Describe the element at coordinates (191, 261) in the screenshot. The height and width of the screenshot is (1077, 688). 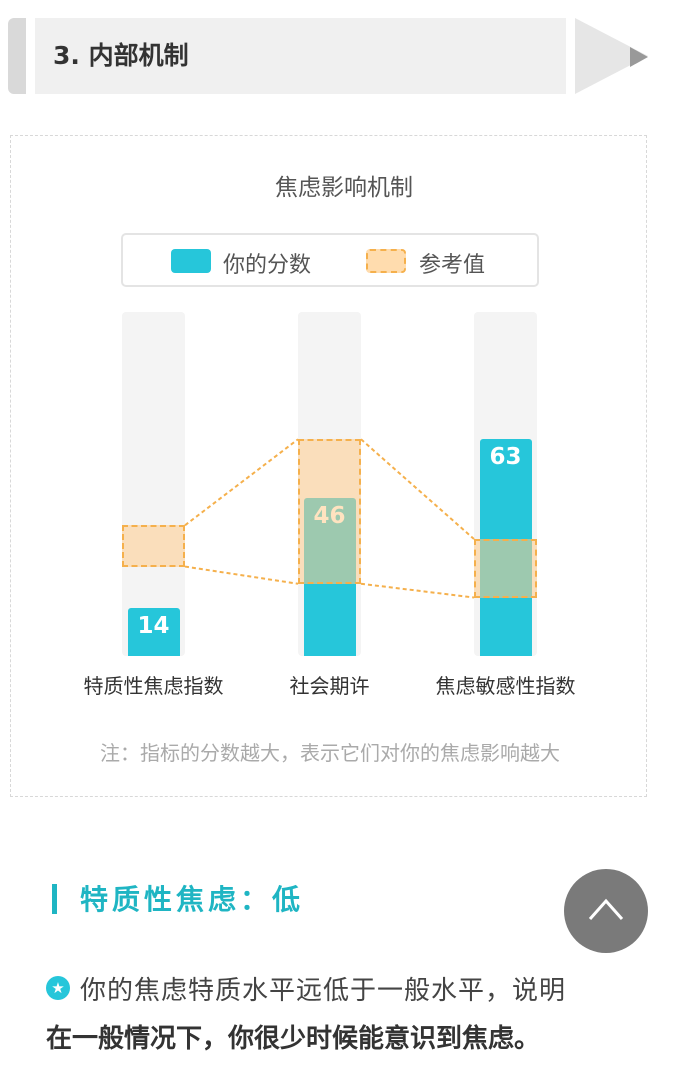
I see `legend-swatch-score` at that location.